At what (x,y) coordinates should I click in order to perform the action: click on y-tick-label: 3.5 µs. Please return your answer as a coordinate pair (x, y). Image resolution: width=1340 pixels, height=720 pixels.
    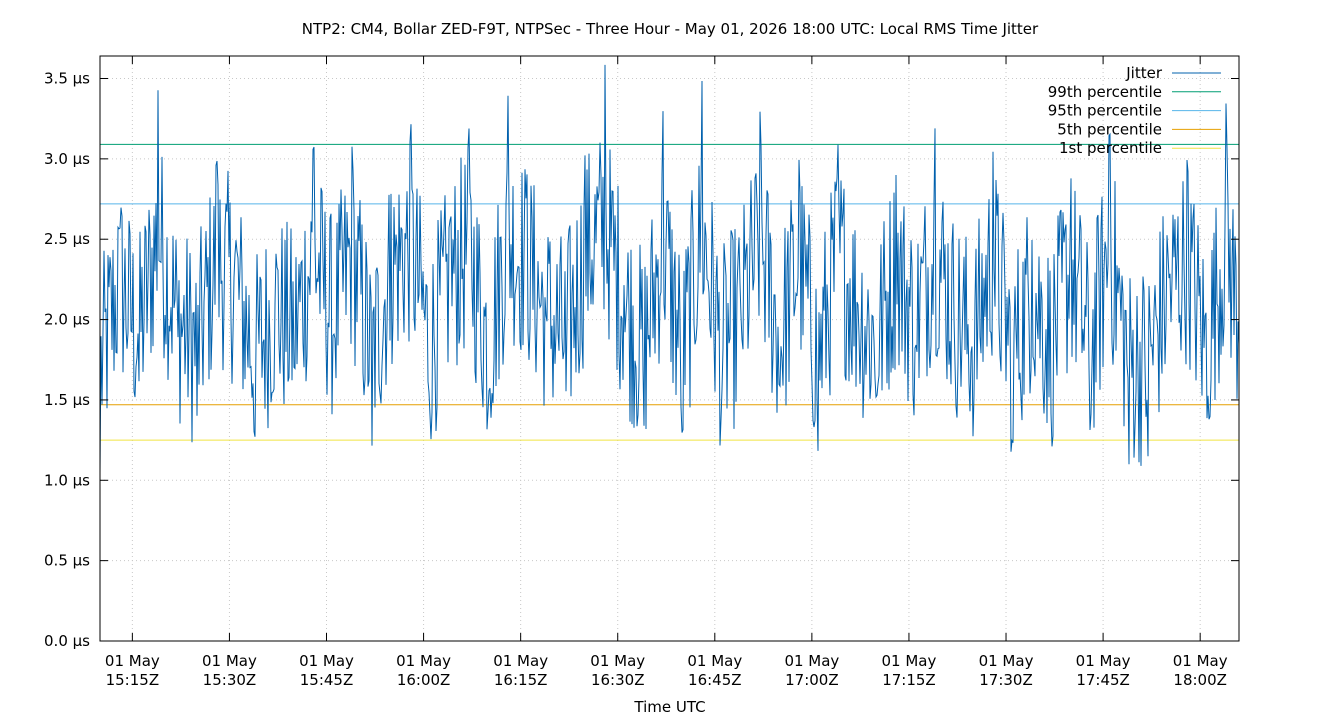
    Looking at the image, I should click on (67, 79).